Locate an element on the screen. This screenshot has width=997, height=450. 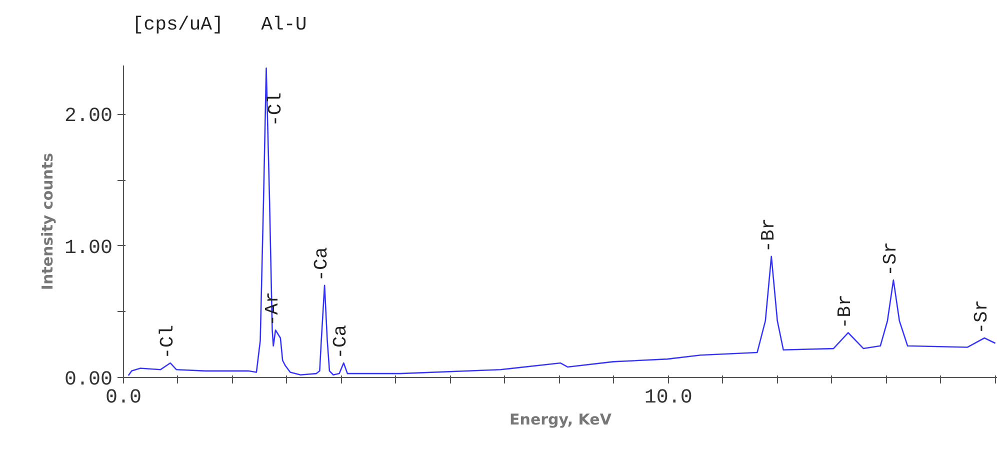
text: Al-U is located at coordinates (284, 25).